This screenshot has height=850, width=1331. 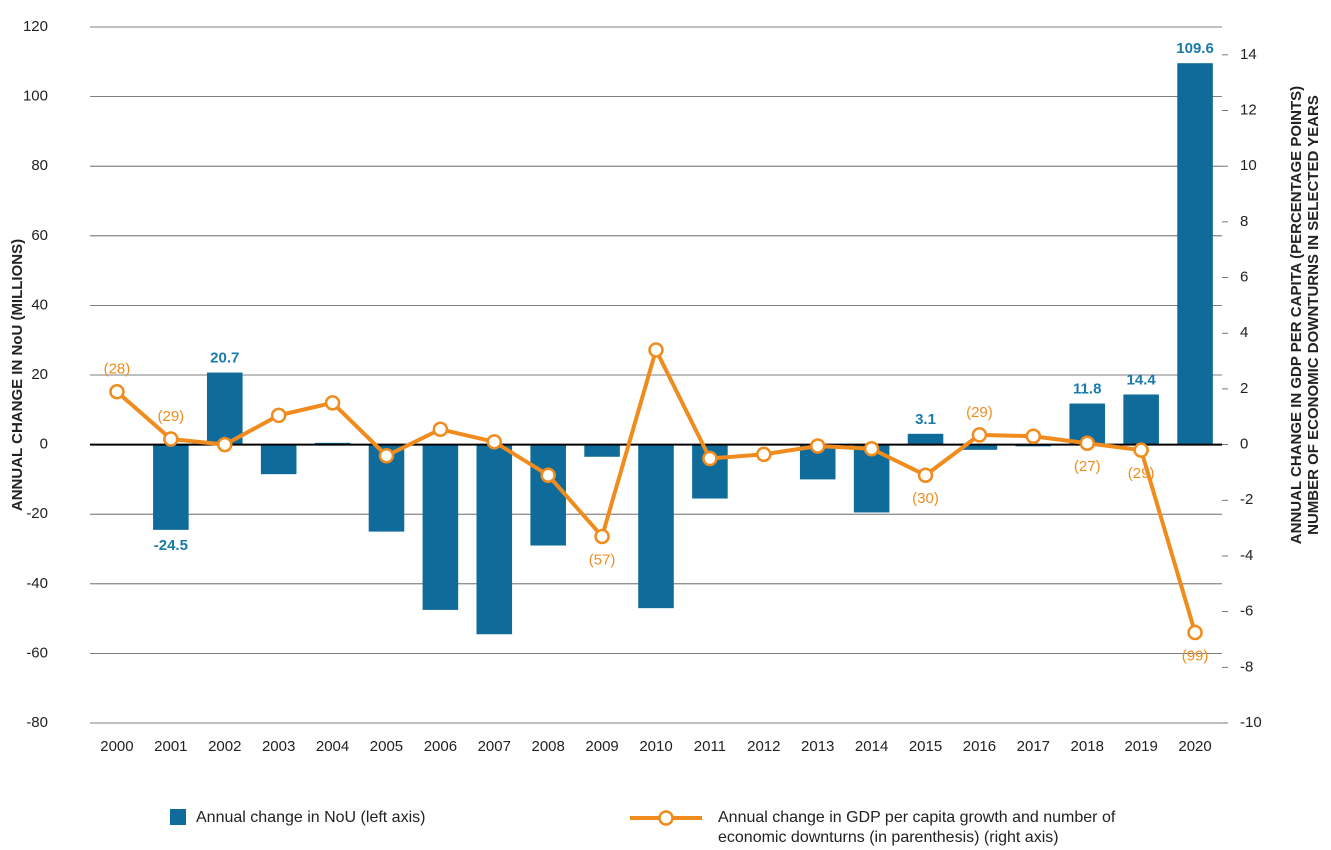 What do you see at coordinates (601, 746) in the screenshot?
I see `x-tick-label: 2009` at bounding box center [601, 746].